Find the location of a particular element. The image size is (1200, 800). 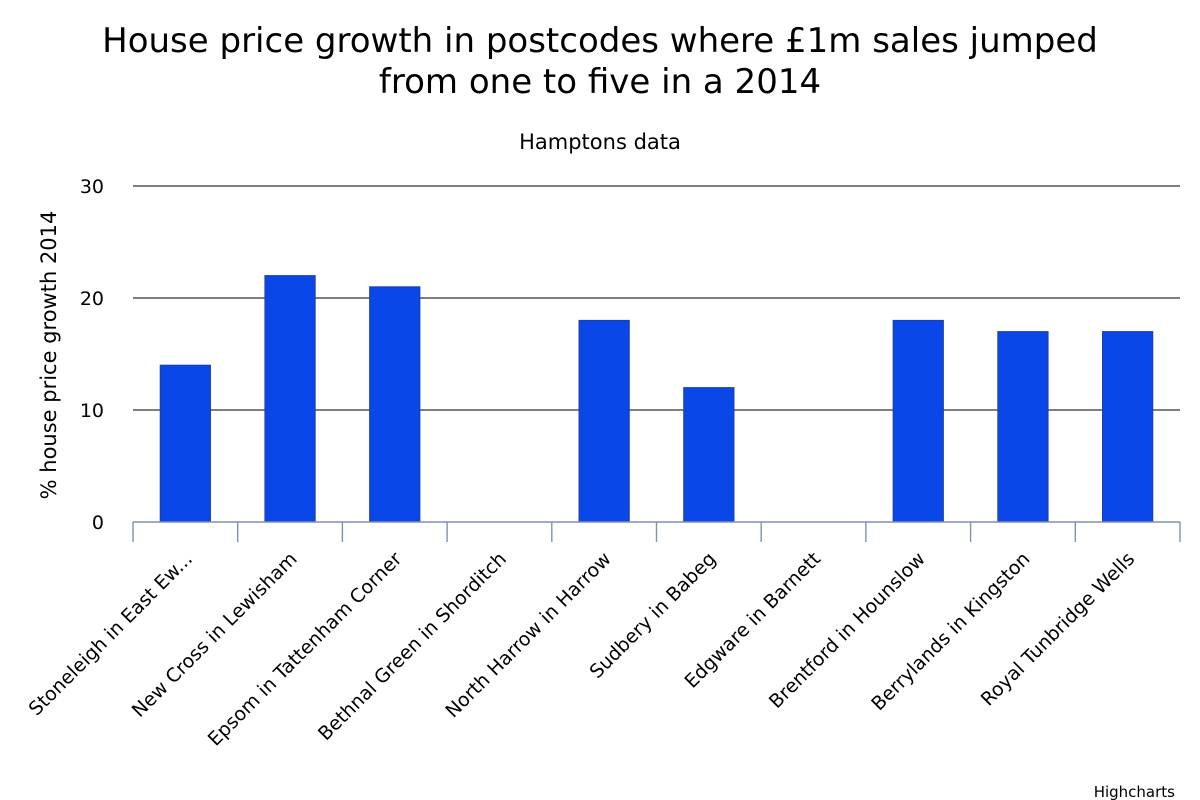

y-tick-label: 20 is located at coordinates (92, 299).